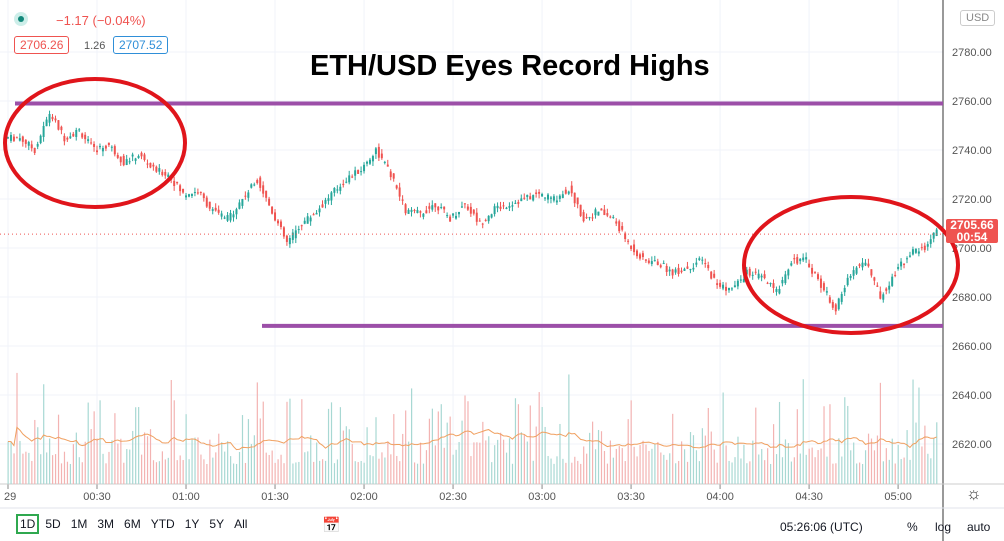 Image resolution: width=1004 pixels, height=541 pixels. I want to click on settings-gear-icon: ☼, so click(974, 493).